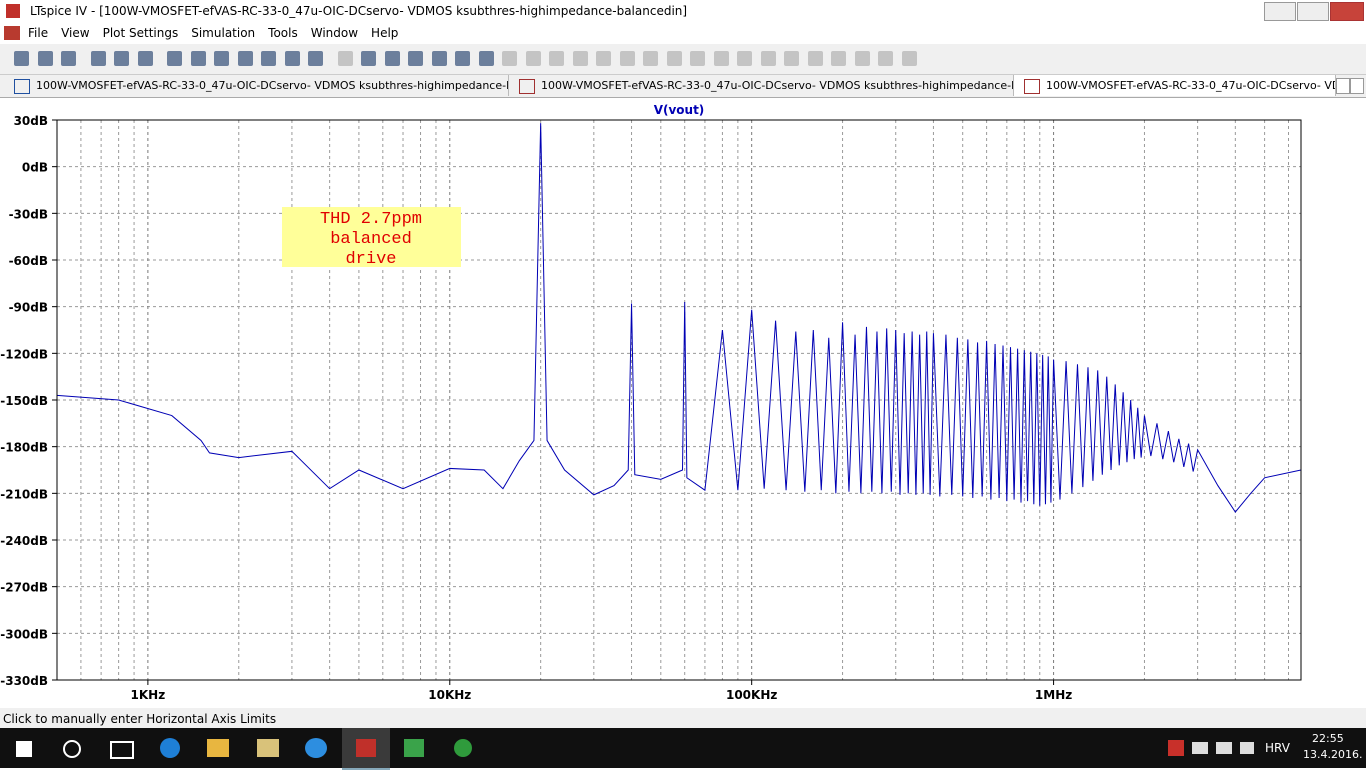  Describe the element at coordinates (268, 748) in the screenshot. I see `folder-icon` at that location.